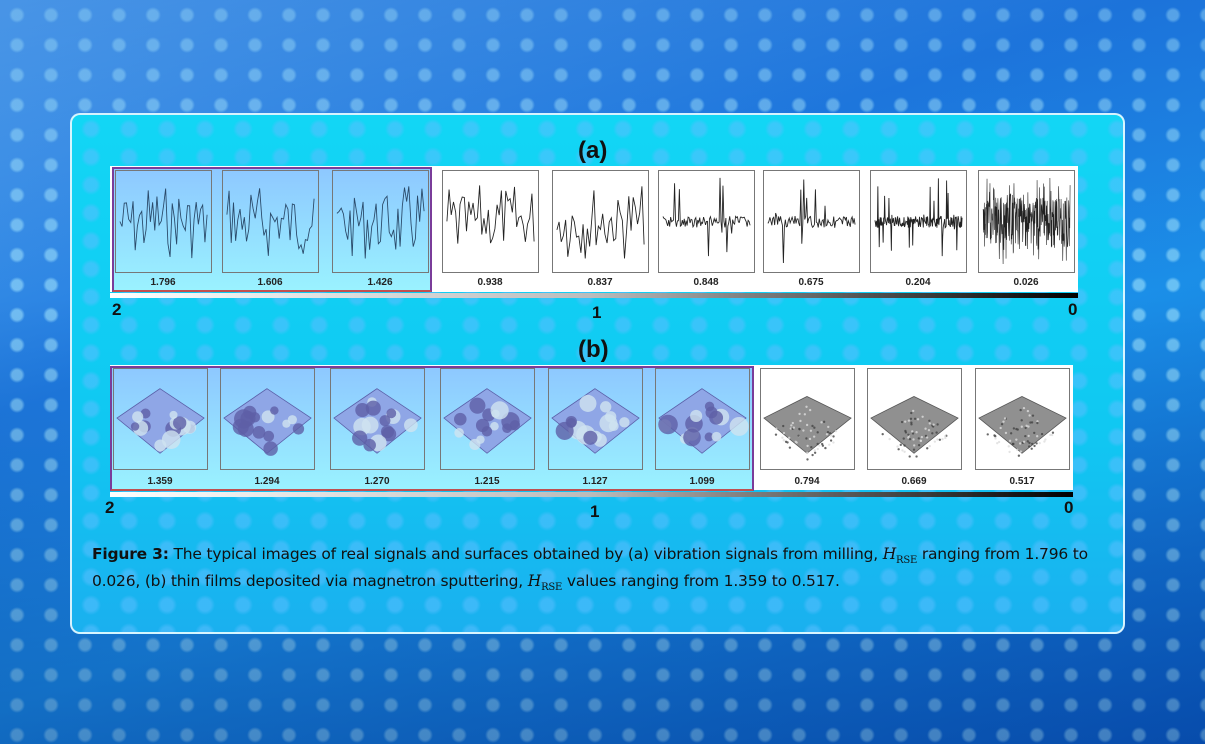 Image resolution: width=1205 pixels, height=744 pixels. What do you see at coordinates (591, 494) in the screenshot?
I see `panel-b-scale-bar` at bounding box center [591, 494].